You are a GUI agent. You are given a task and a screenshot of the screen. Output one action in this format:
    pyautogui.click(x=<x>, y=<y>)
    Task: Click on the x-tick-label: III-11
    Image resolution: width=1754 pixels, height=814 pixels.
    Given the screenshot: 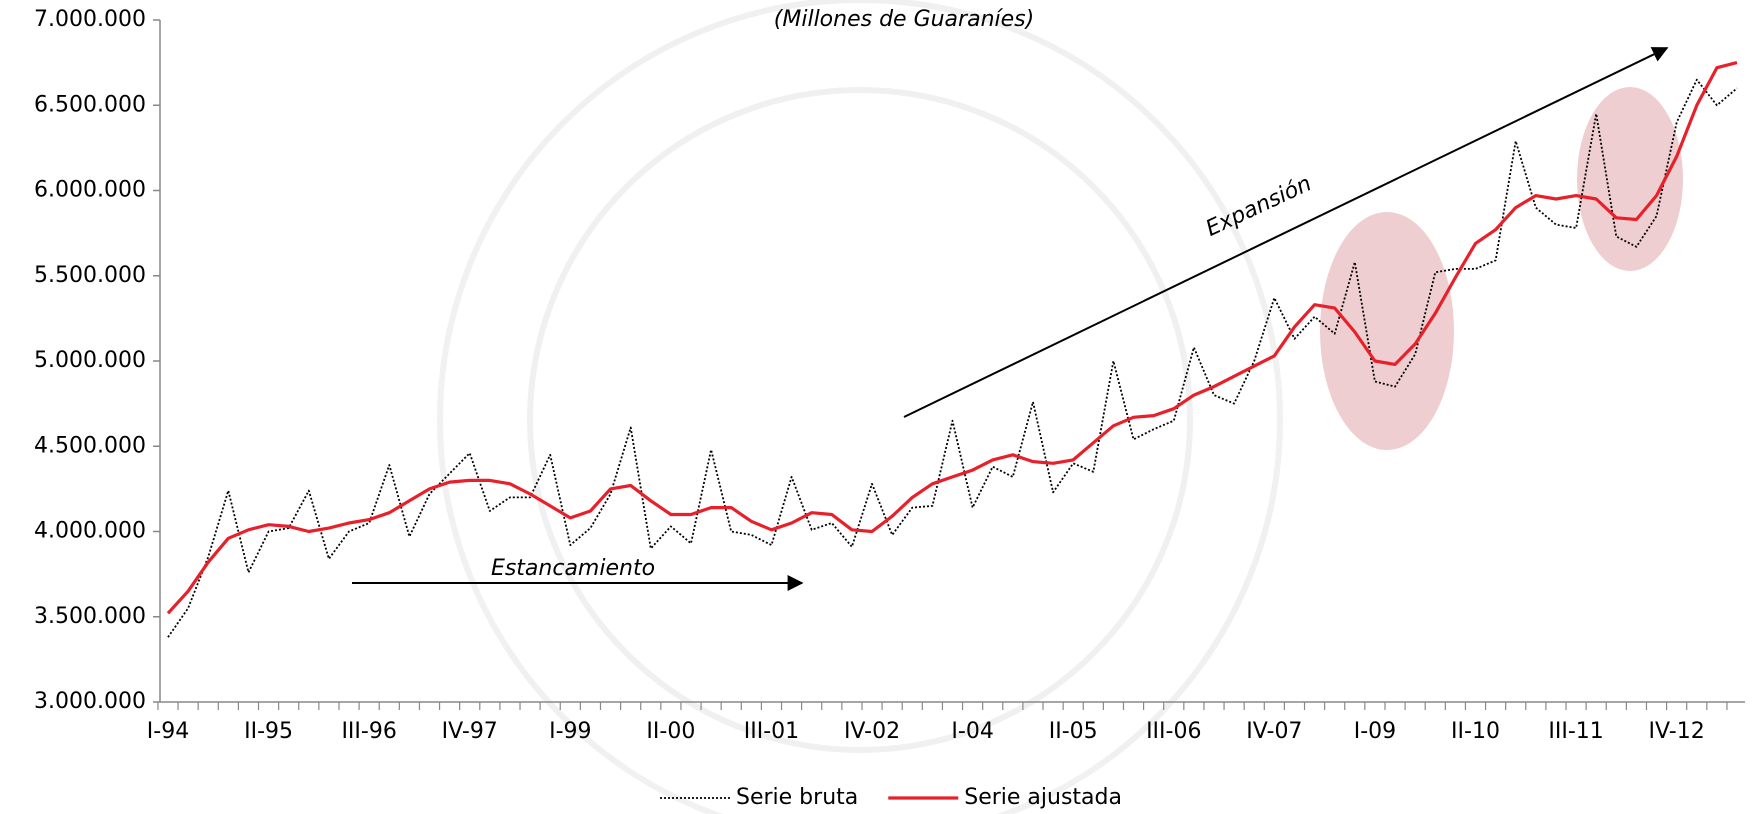 What is the action you would take?
    pyautogui.click(x=1575, y=731)
    